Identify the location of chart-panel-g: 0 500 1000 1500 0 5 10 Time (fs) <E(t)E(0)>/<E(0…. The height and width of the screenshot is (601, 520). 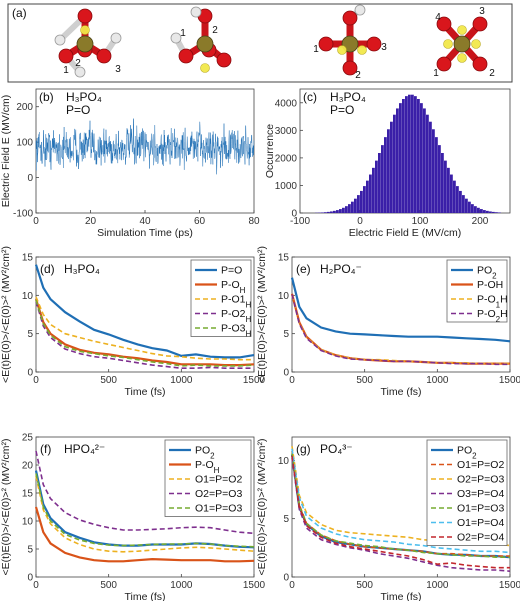
(388, 518).